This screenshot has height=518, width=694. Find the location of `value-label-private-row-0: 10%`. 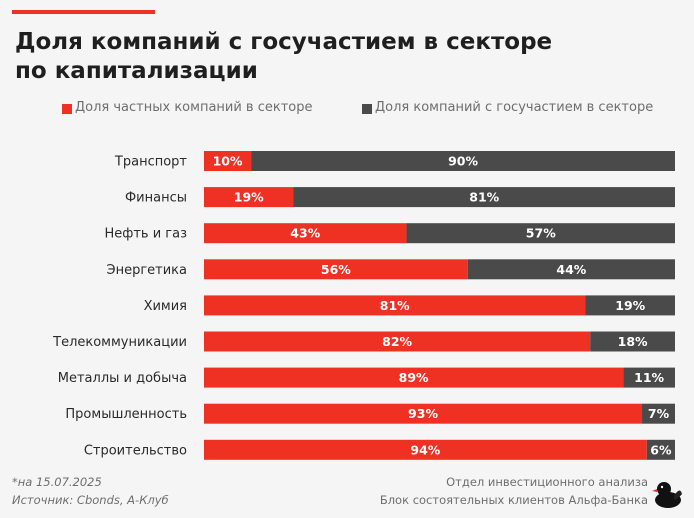

value-label-private-row-0: 10% is located at coordinates (228, 161).